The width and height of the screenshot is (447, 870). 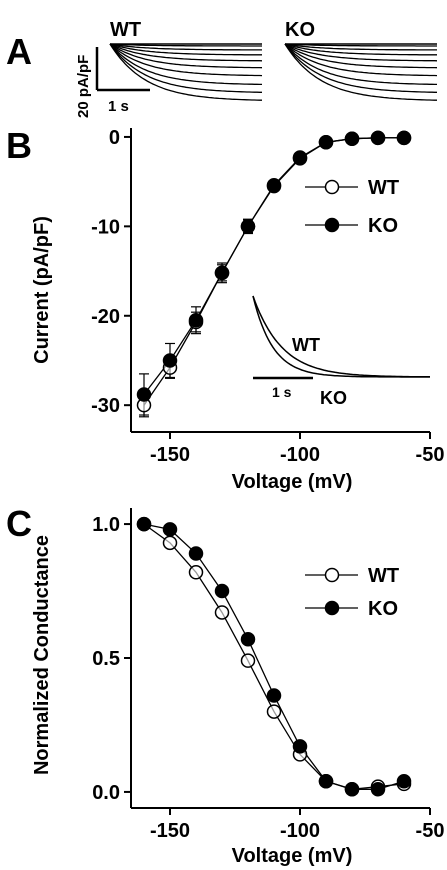 I want to click on panel-a: WT KO 20 pA/pF 1 s, so click(x=256, y=68).